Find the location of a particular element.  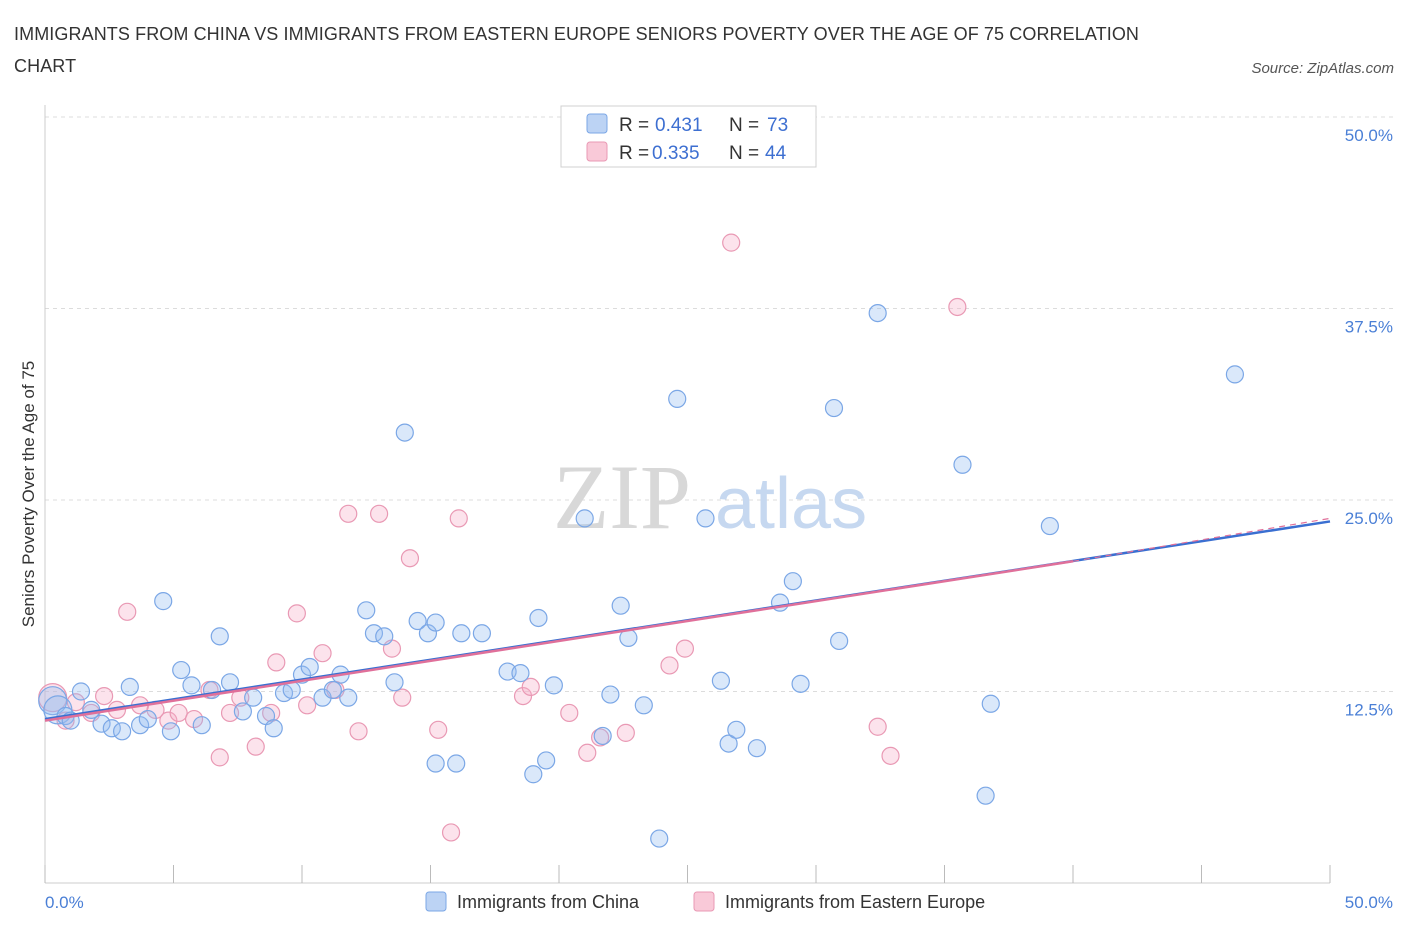

y-tick-label: 37.5% is located at coordinates (1369, 327).